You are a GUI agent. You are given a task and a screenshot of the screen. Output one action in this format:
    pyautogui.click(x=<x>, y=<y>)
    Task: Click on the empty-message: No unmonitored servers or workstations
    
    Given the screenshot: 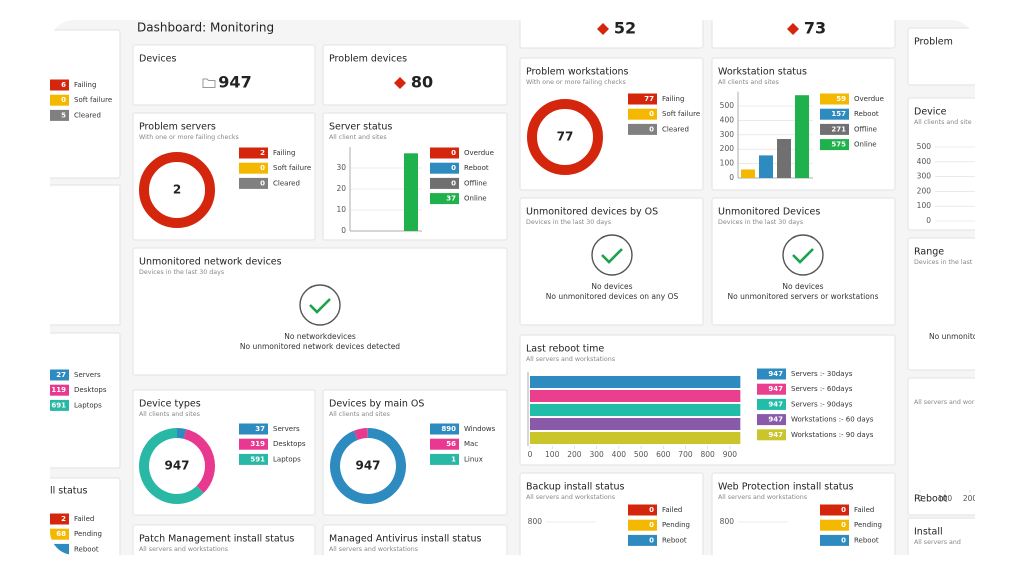 What is the action you would take?
    pyautogui.click(x=803, y=296)
    